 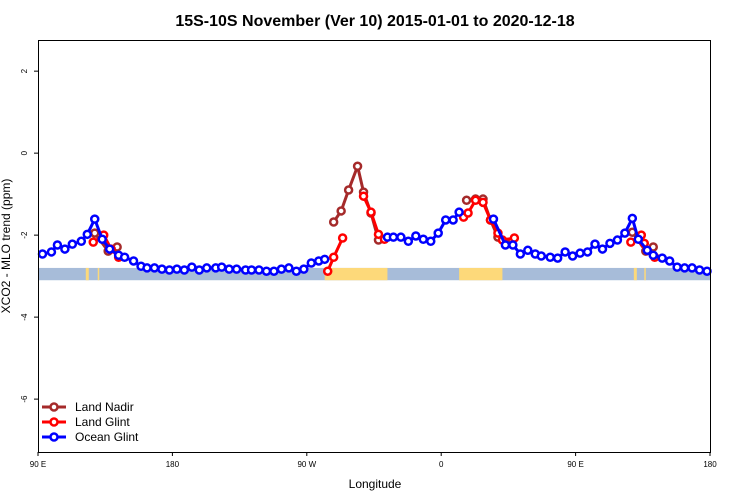 What do you see at coordinates (24, 70) in the screenshot?
I see `y-tick-label: 2` at bounding box center [24, 70].